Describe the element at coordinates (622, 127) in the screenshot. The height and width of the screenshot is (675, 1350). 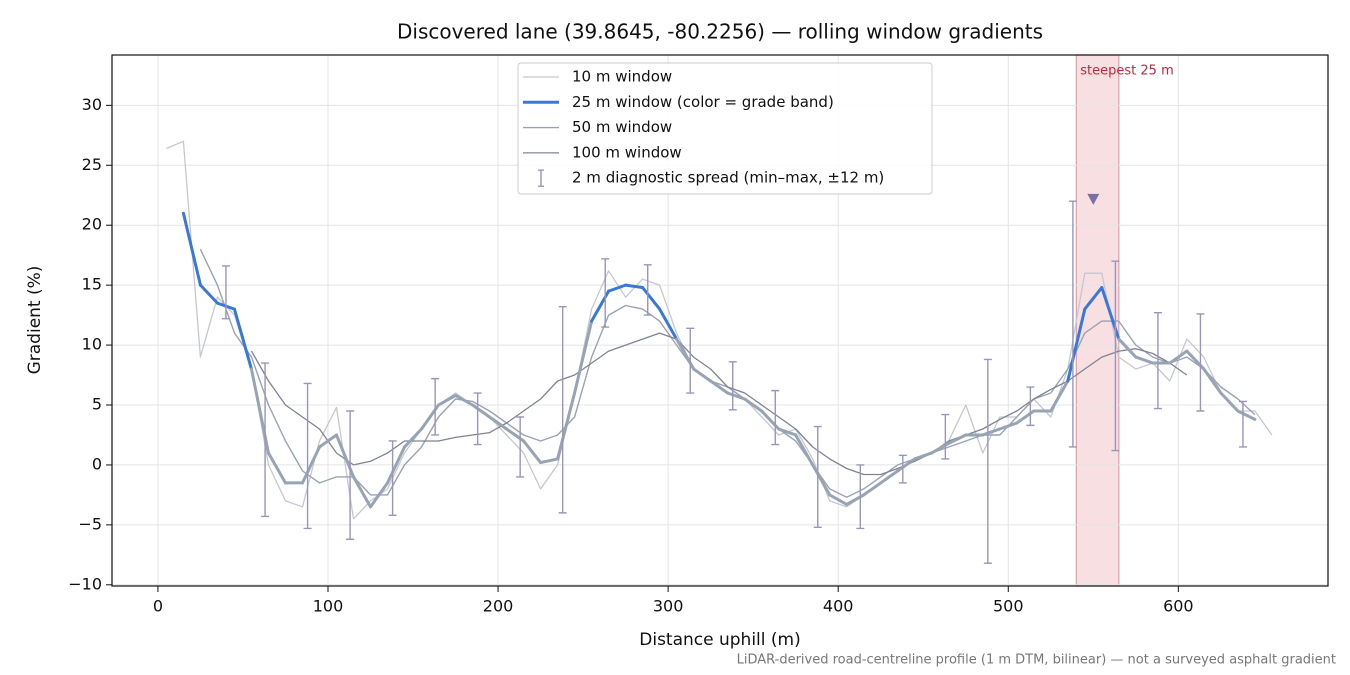
I see `legend-label: 50 m window` at that location.